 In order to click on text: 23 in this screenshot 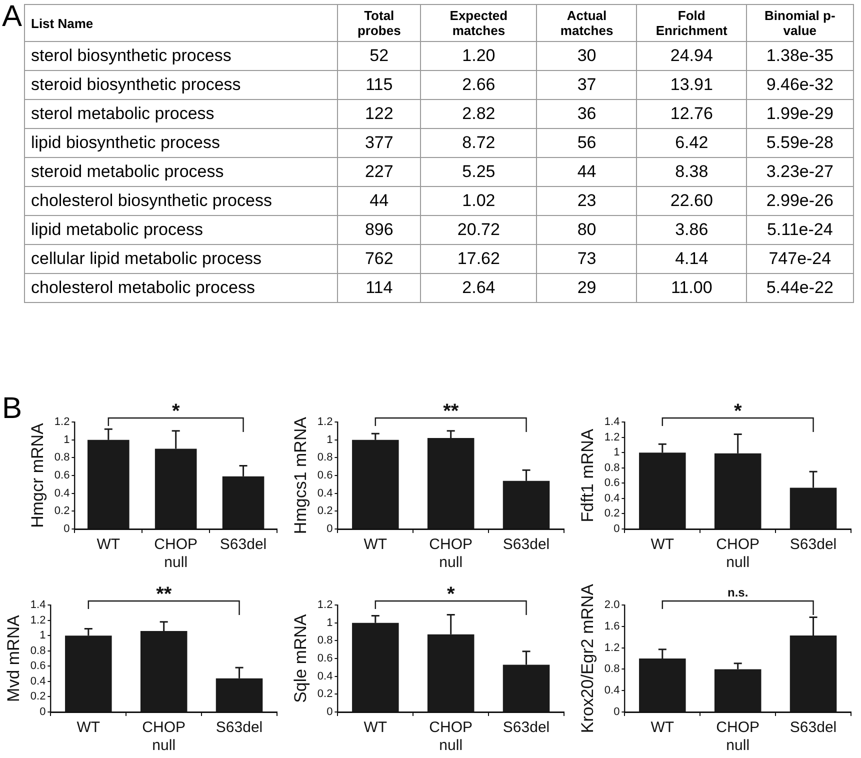, I will do `click(586, 200)`.